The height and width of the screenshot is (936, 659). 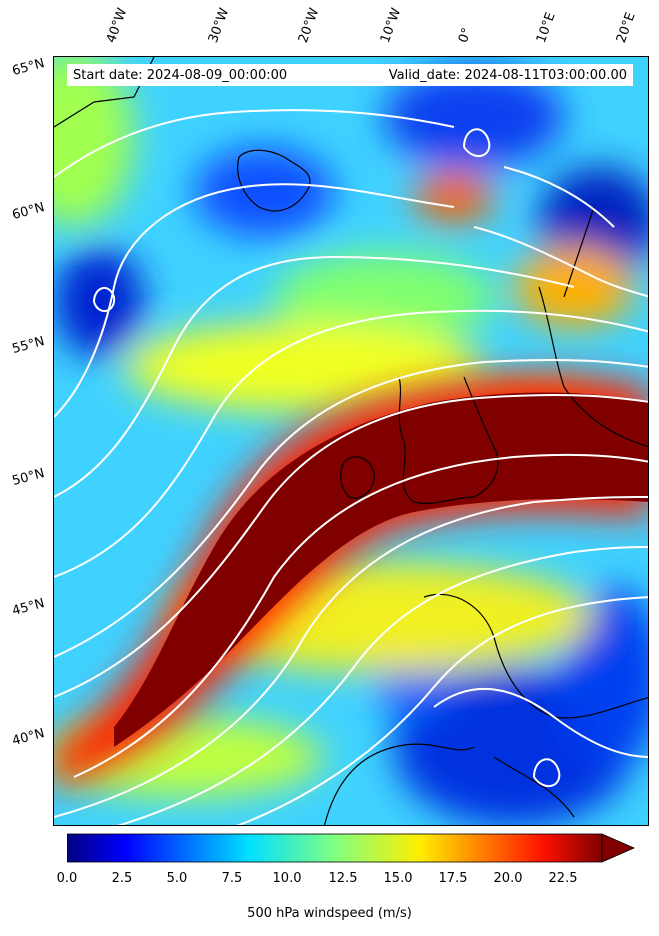 I want to click on colorbar-tick: 7.5, so click(x=232, y=878).